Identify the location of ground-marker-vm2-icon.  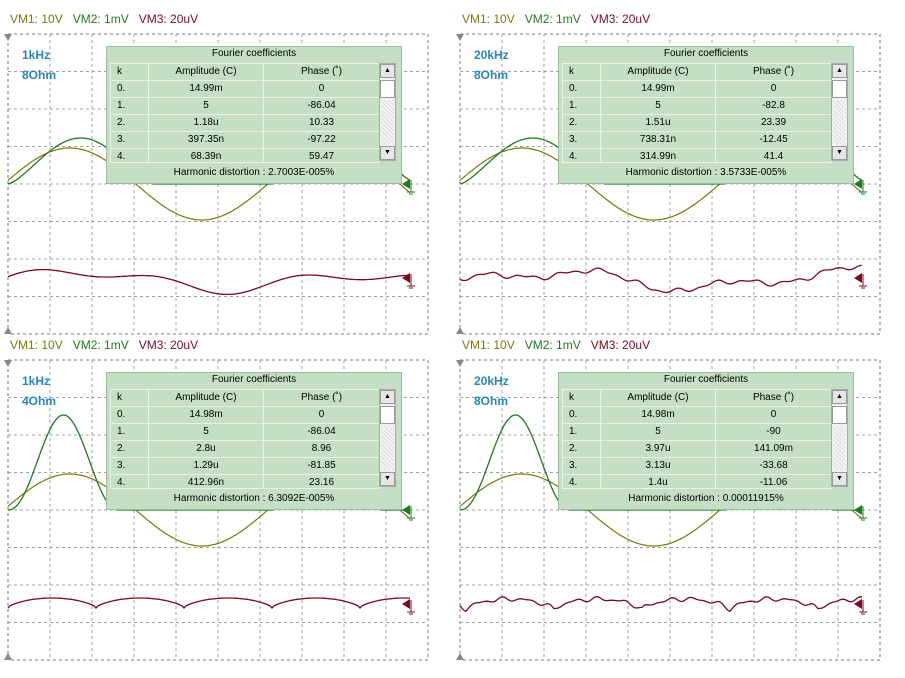
(408, 513).